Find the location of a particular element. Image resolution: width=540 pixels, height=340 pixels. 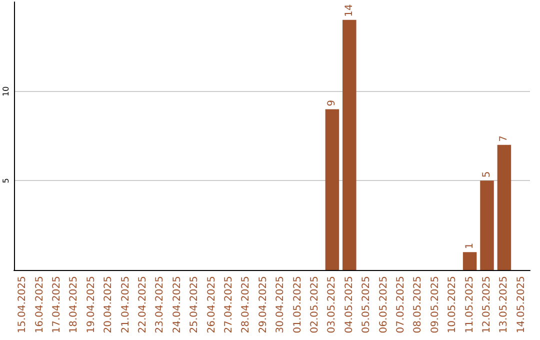

x-tick-label: 07.05.2025 is located at coordinates (401, 305).